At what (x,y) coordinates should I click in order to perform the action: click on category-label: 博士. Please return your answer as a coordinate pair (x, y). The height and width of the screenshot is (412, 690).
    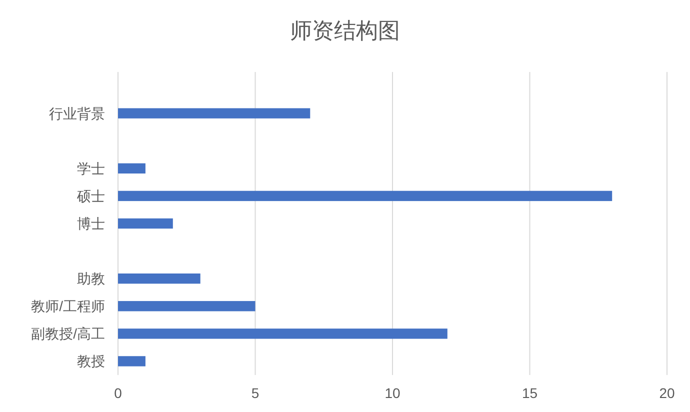
    Looking at the image, I should click on (91, 224).